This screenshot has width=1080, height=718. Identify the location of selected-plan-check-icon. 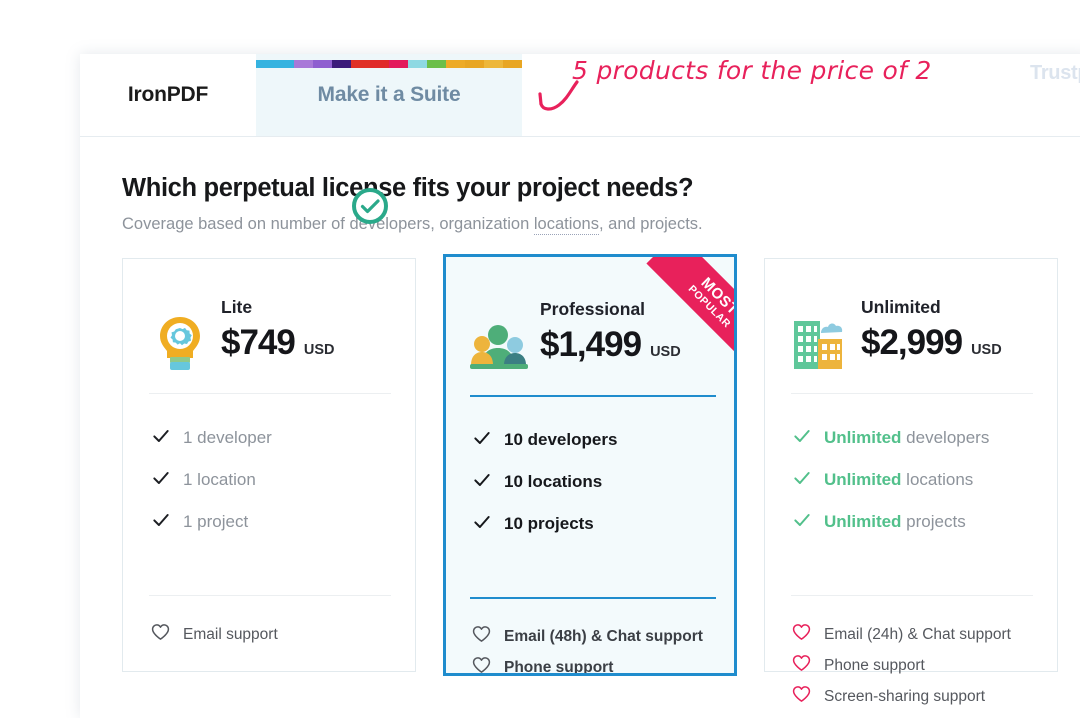
(370, 206).